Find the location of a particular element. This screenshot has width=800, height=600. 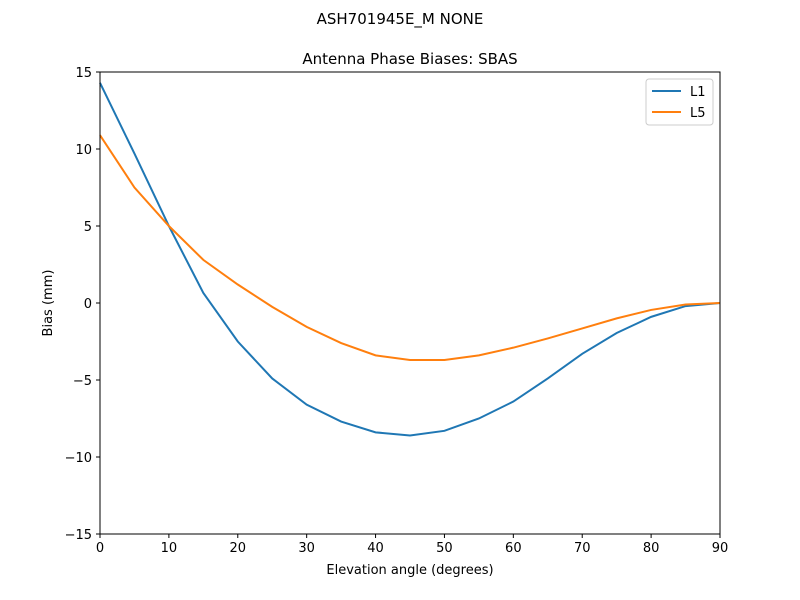

legend-label: L5 is located at coordinates (698, 113).